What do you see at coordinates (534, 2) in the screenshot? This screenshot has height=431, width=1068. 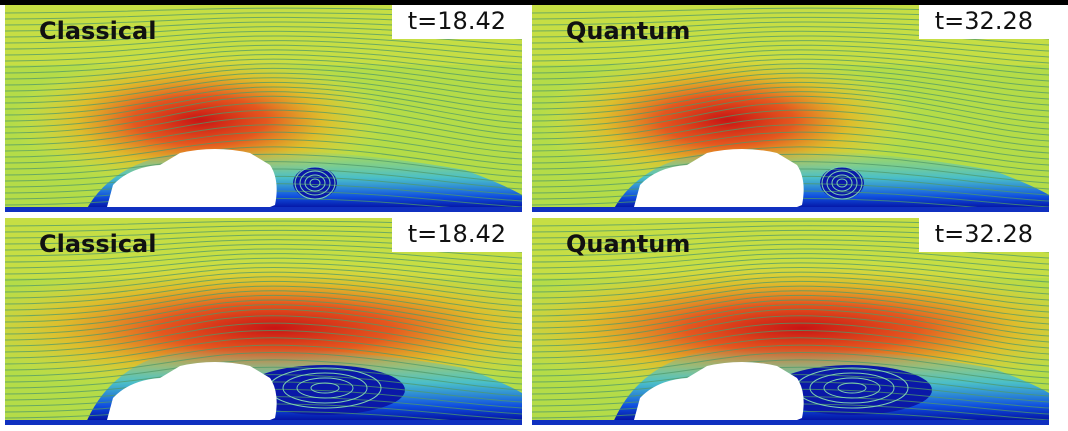 I see `top-bar` at bounding box center [534, 2].